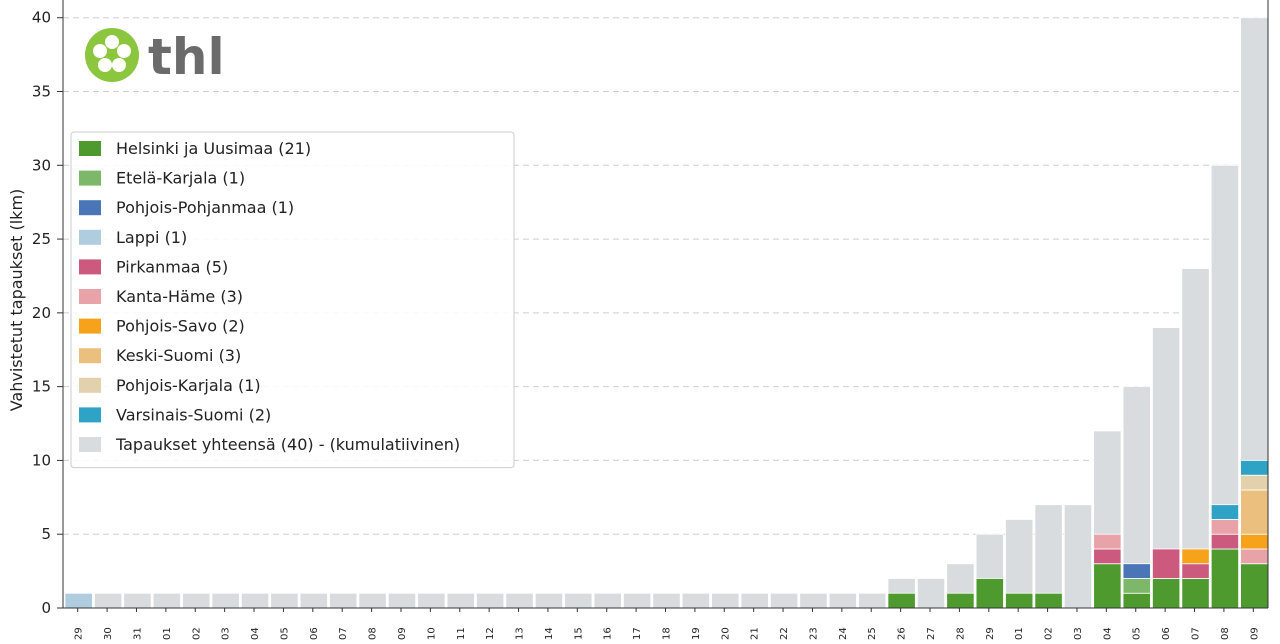  Describe the element at coordinates (213, 148) in the screenshot. I see `legend-label: Helsinki ja Uusimaa (21)` at that location.